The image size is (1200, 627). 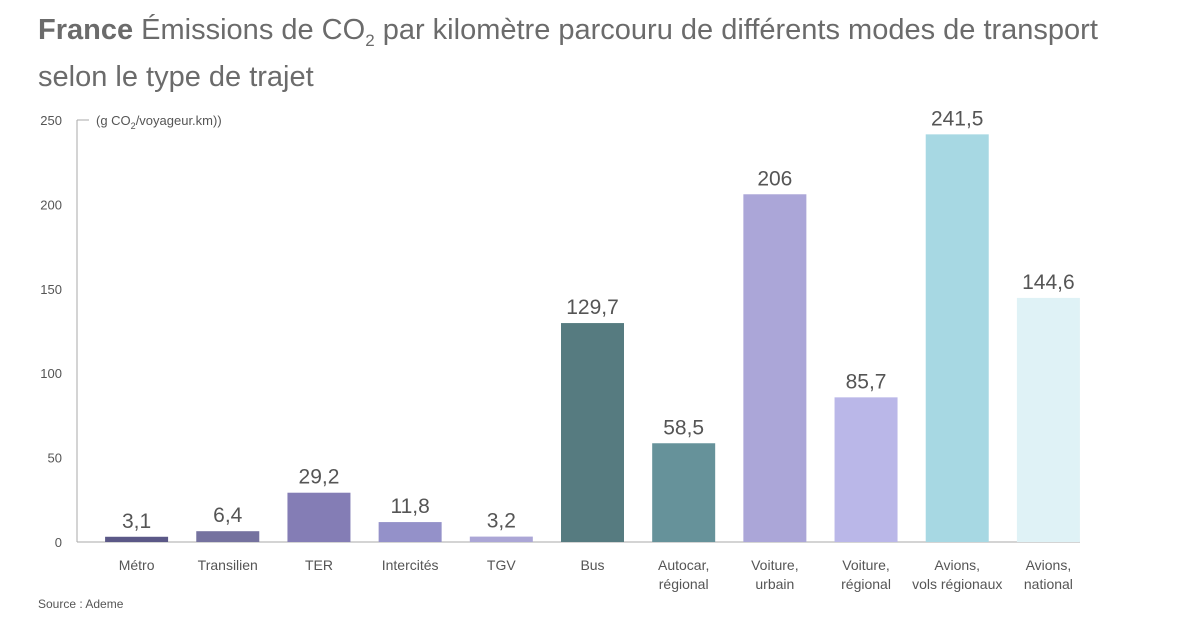 What do you see at coordinates (501, 565) in the screenshot?
I see `x-tick-label: TGV` at bounding box center [501, 565].